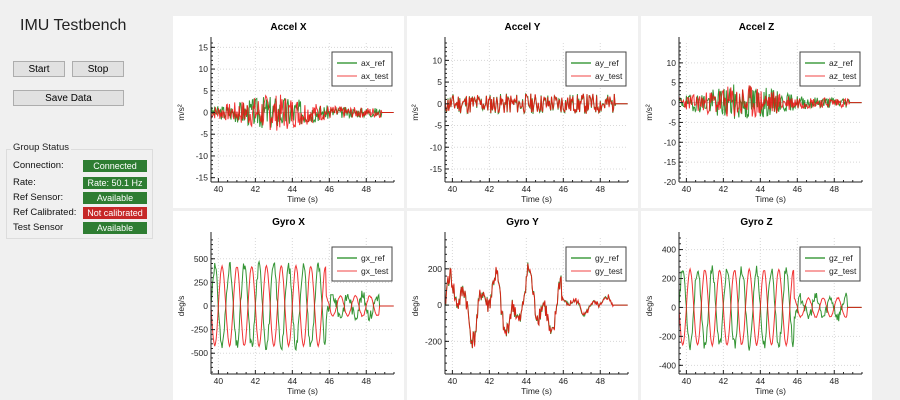  I want to click on legend-label: ay_test, so click(609, 76).